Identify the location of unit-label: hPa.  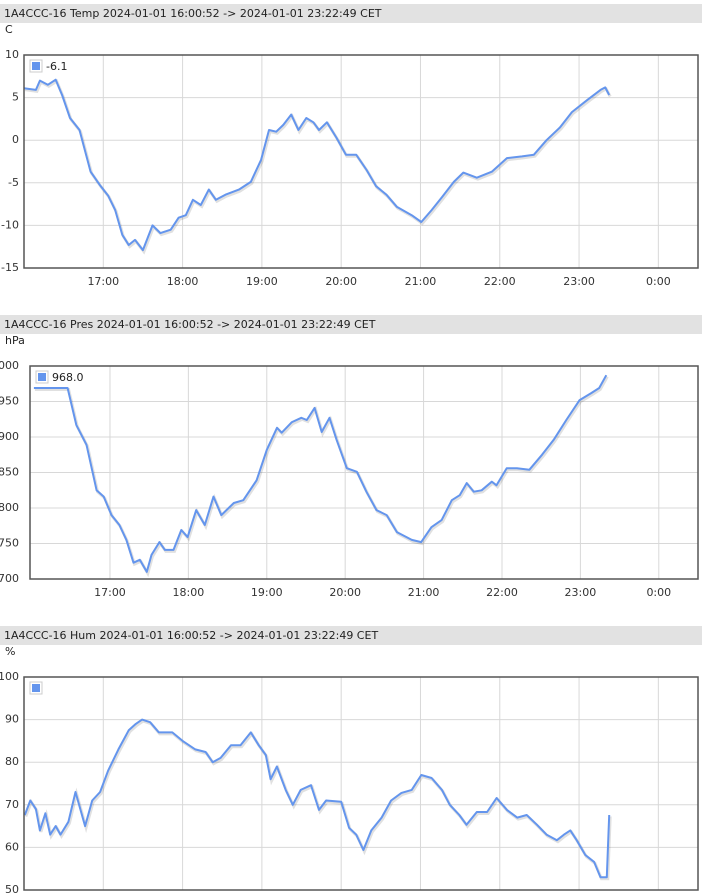
(15, 340).